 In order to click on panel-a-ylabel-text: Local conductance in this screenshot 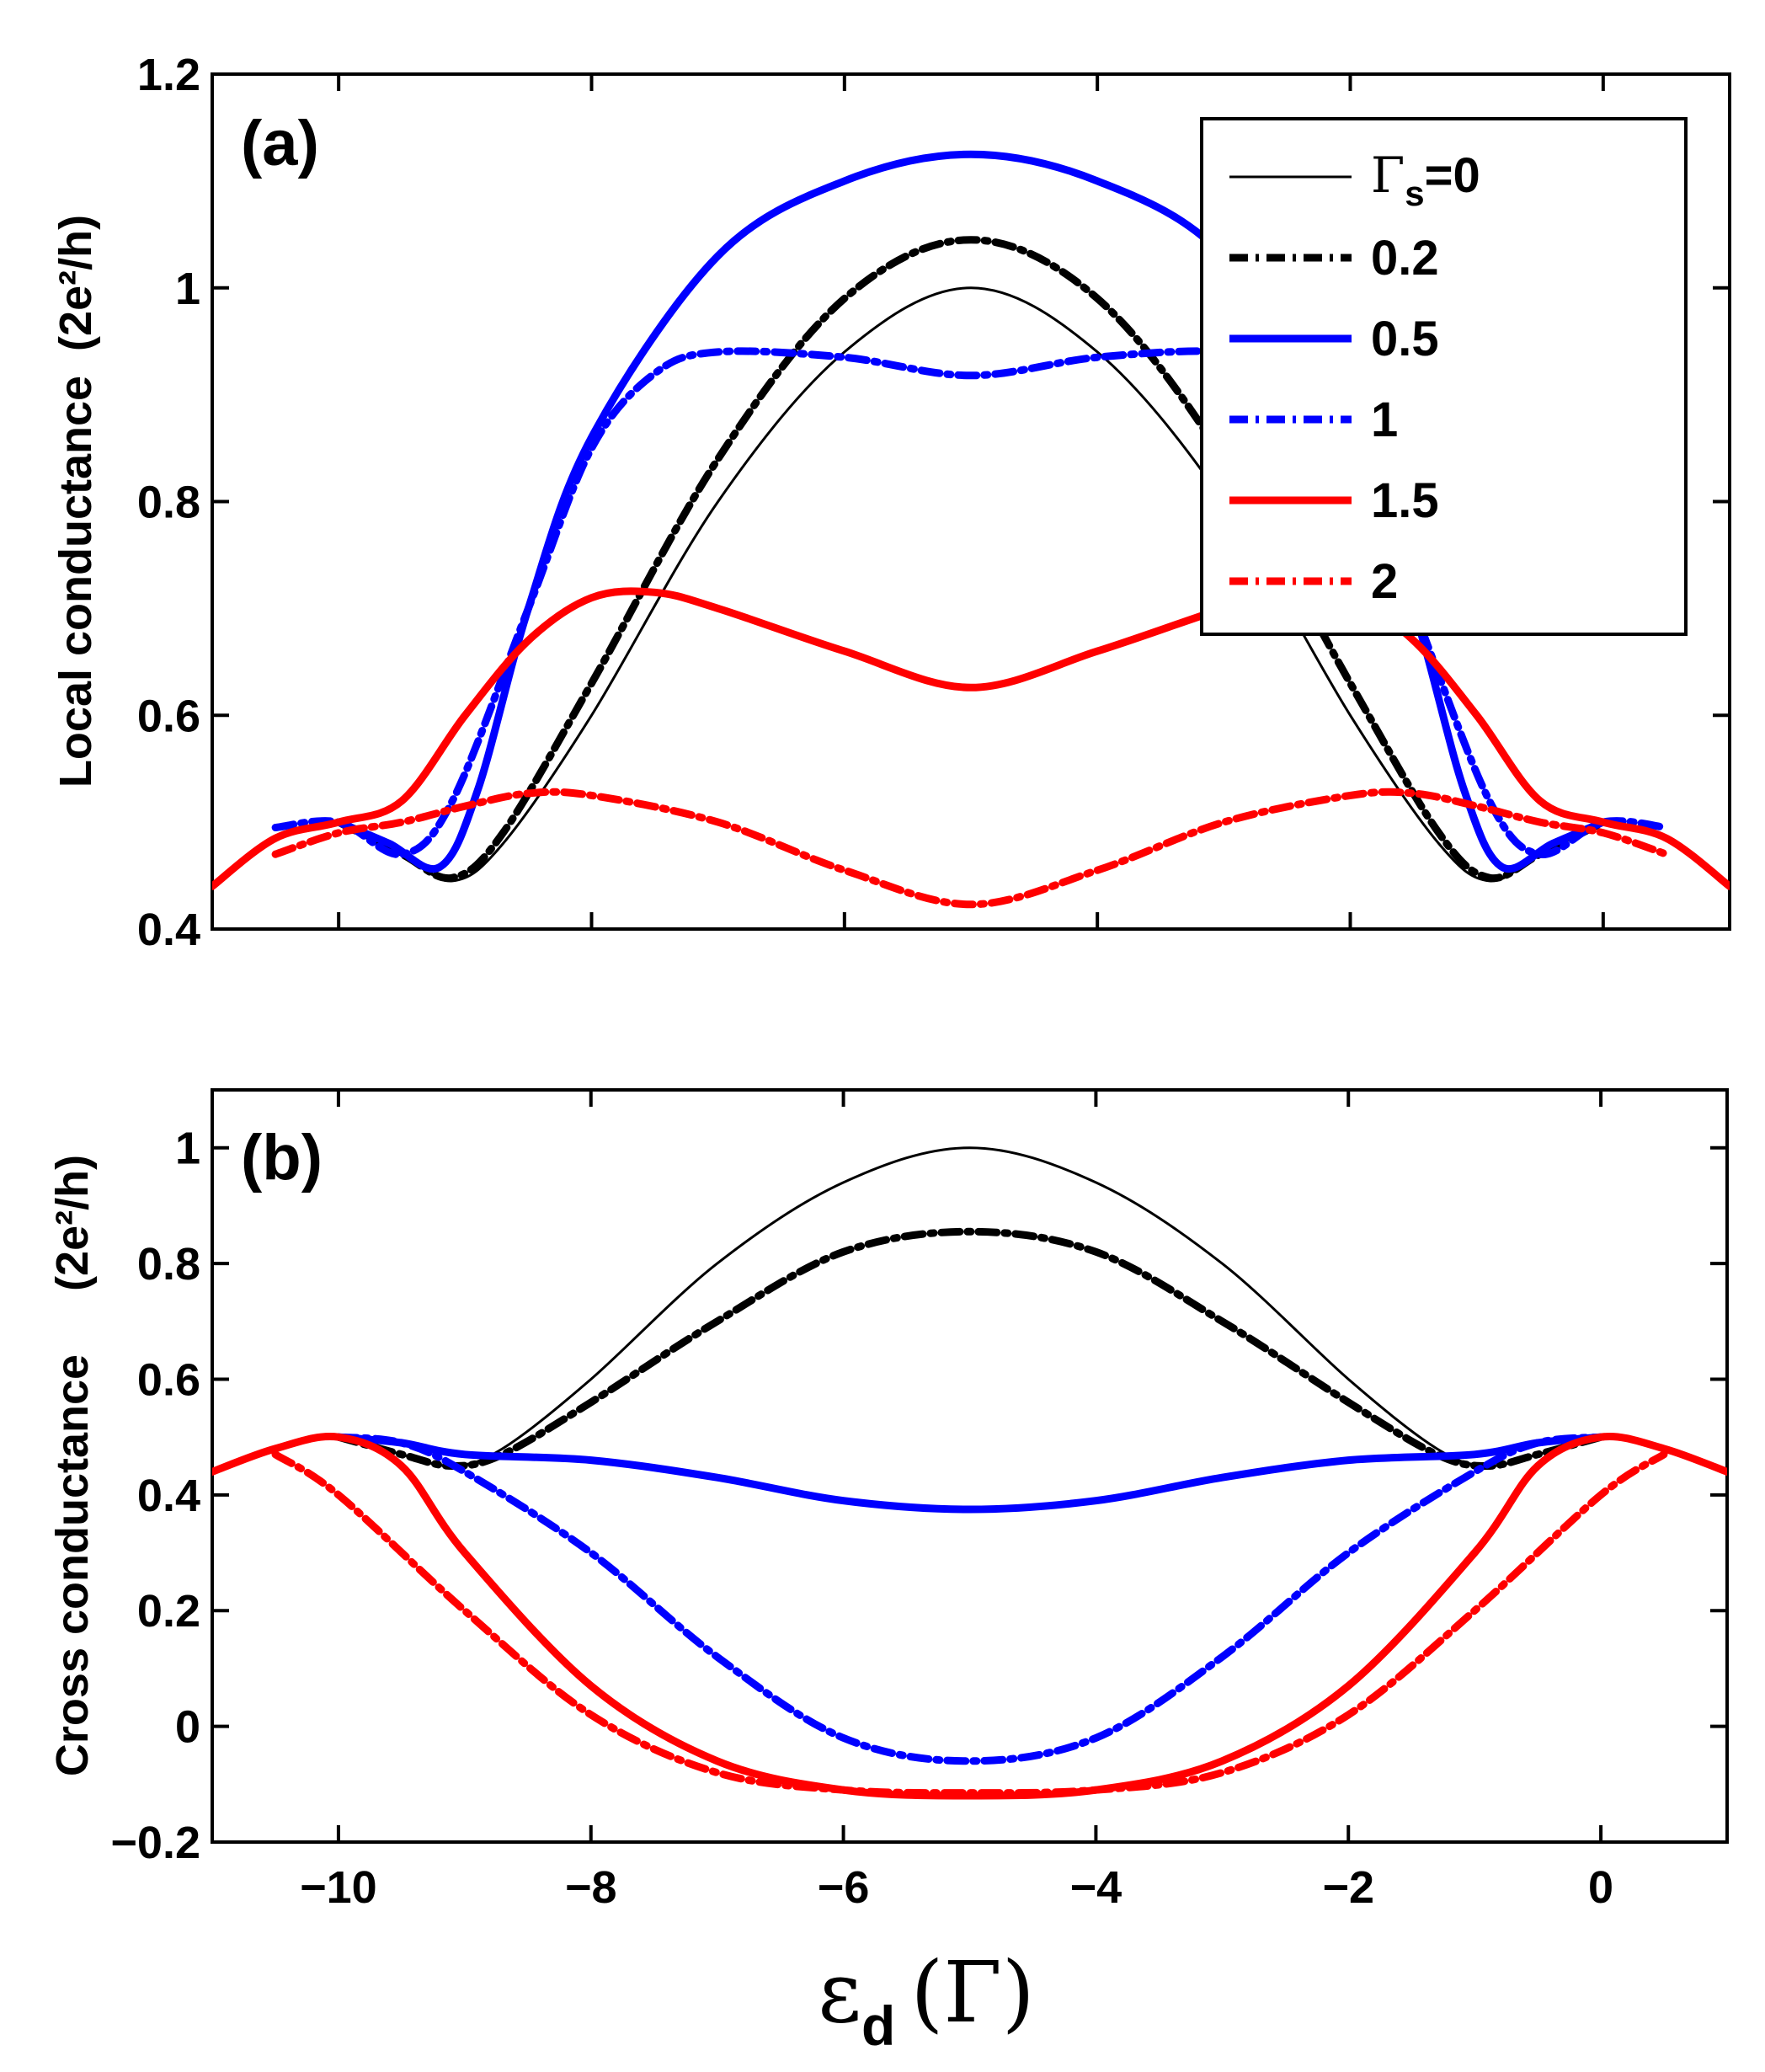, I will do `click(76, 582)`.